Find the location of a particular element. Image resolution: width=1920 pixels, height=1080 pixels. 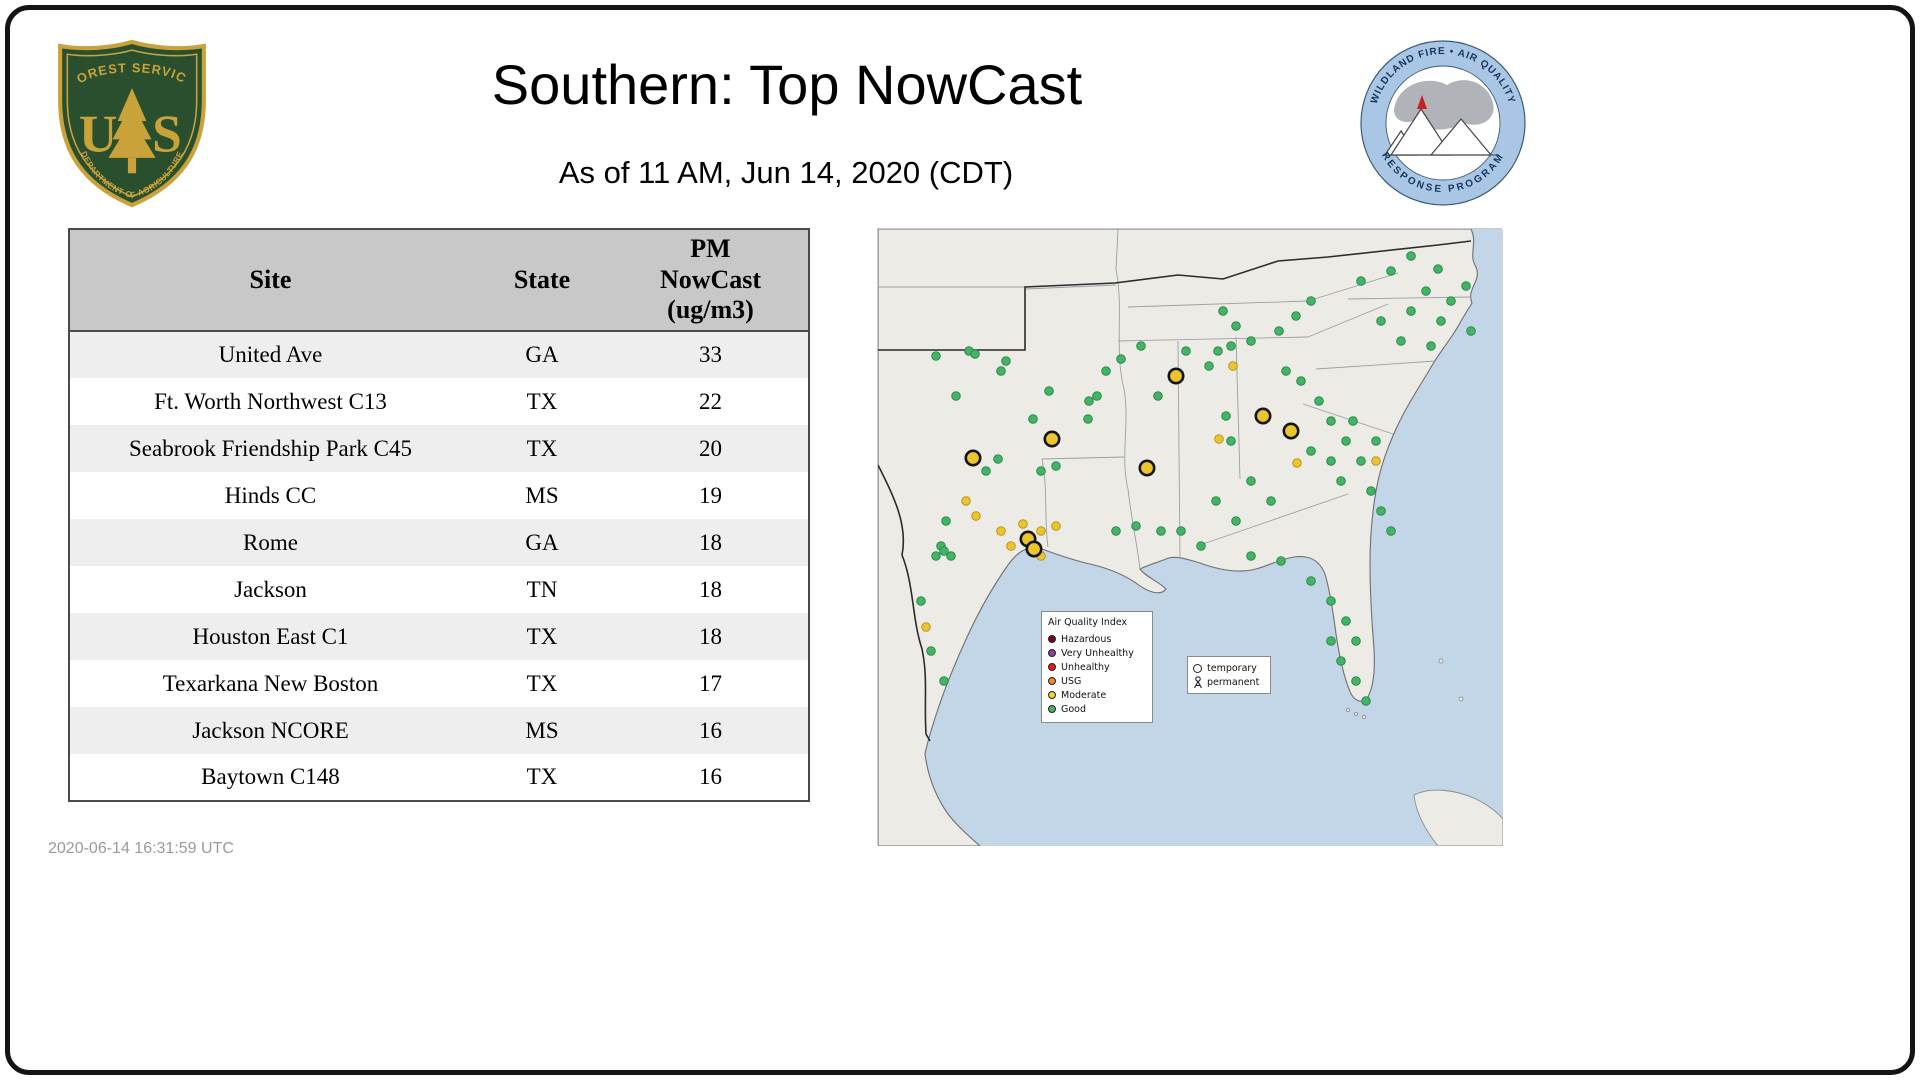

table-row: United Ave GA 33 is located at coordinates (439, 354).